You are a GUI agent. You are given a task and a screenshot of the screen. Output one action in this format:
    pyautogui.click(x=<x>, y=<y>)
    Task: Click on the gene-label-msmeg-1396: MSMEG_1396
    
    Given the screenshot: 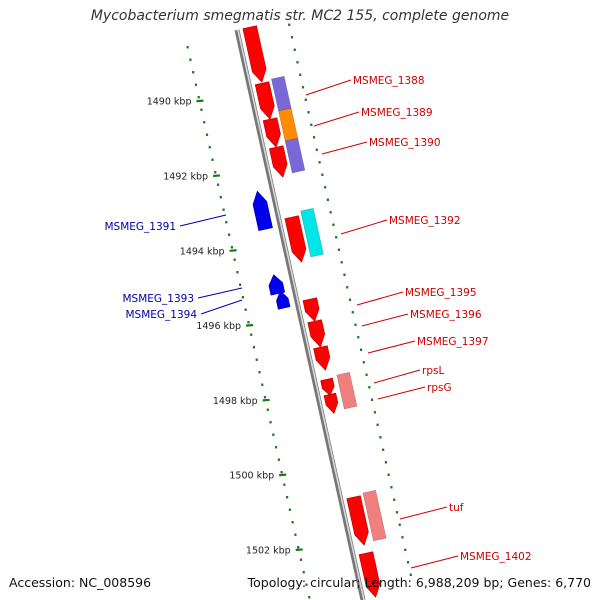 What is the action you would take?
    pyautogui.click(x=446, y=315)
    